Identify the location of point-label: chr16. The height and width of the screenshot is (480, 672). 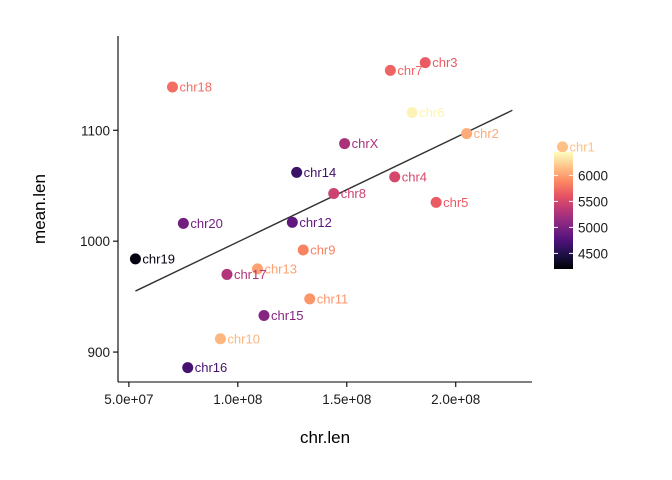
(211, 367).